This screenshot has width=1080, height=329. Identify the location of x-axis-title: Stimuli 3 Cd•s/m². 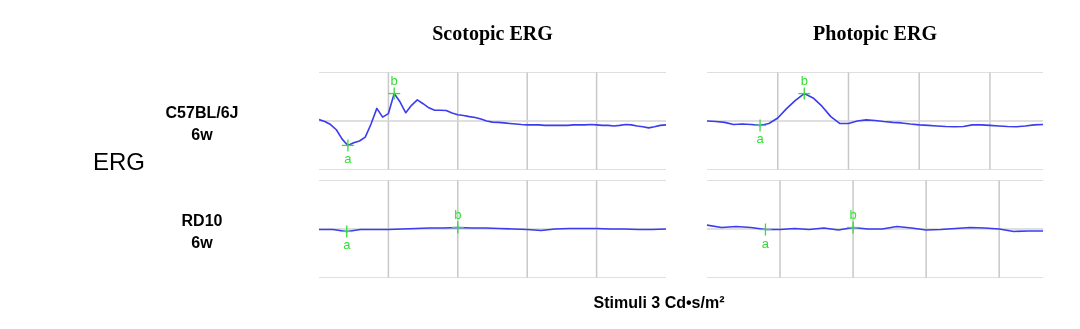
(659, 303).